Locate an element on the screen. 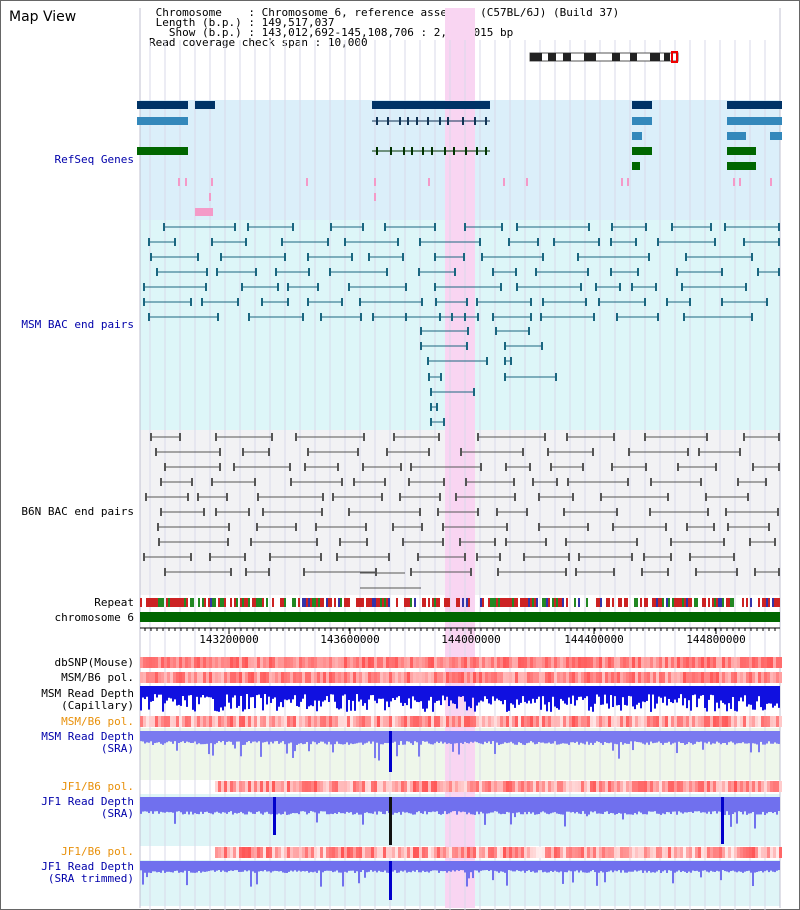 Image resolution: width=800 pixels, height=910 pixels. msm-depth-sra-label: MSM Read Depth (SRA) is located at coordinates (87, 742).